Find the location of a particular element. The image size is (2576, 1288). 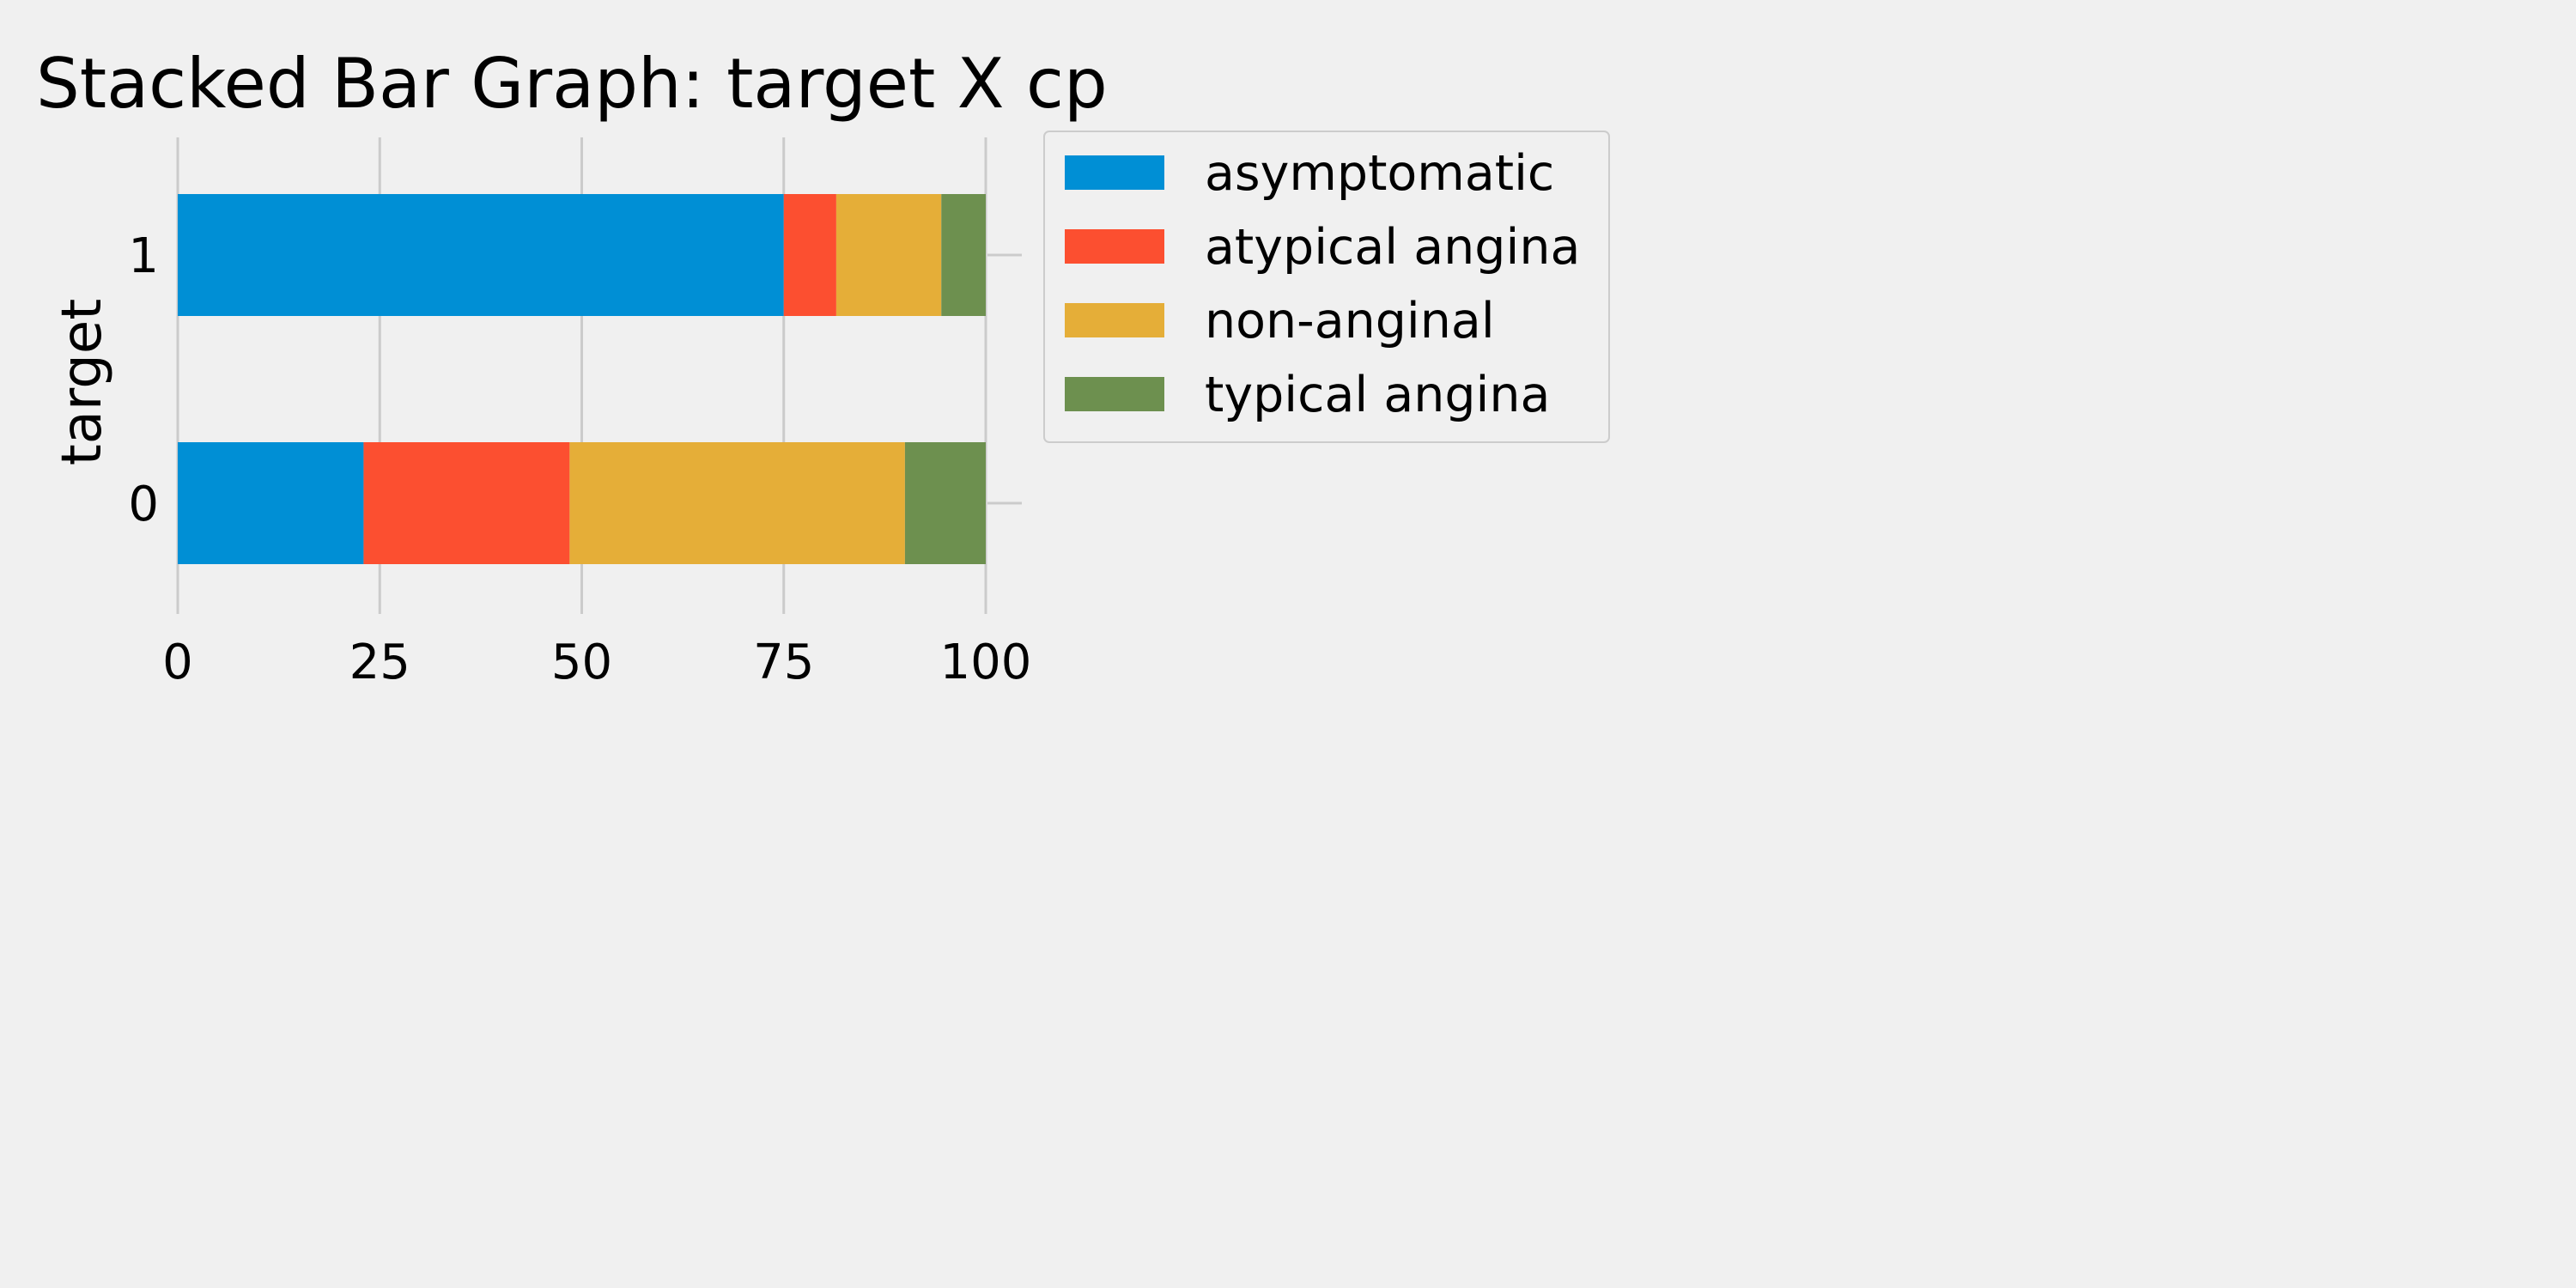

y-axis-label: target is located at coordinates (82, 382).